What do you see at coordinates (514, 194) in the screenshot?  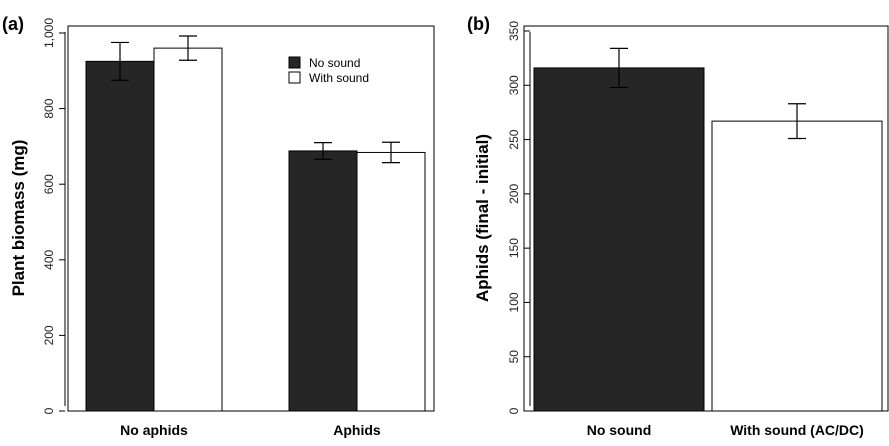 I see `panel-b-y-tick-label: 200` at bounding box center [514, 194].